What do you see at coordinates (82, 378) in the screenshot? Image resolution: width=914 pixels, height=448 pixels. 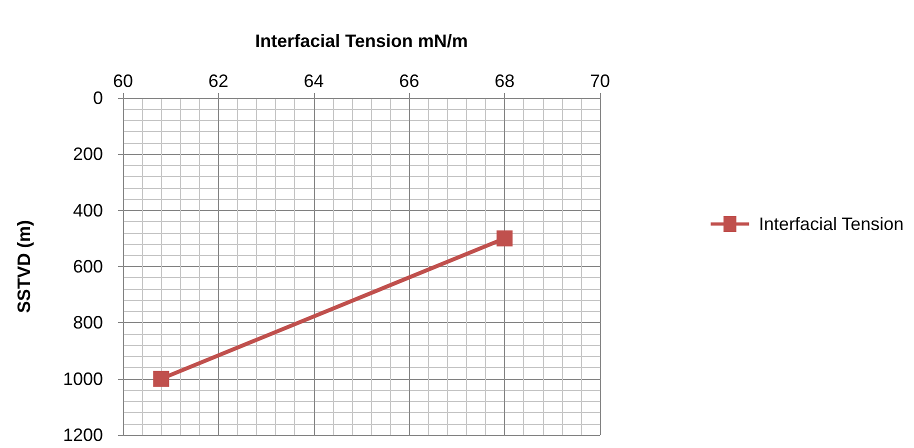 I see `y-tick-label: 1000` at bounding box center [82, 378].